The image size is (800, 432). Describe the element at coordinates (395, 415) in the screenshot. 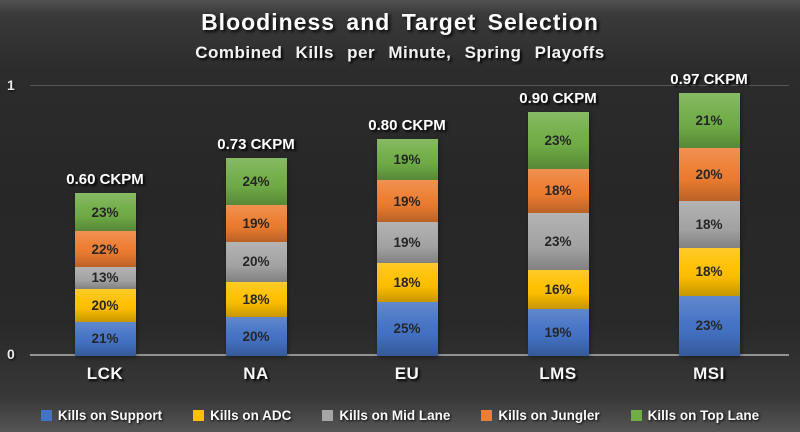

I see `legend-label-kills-on-mid-lane: Kills on Mid Lane` at that location.